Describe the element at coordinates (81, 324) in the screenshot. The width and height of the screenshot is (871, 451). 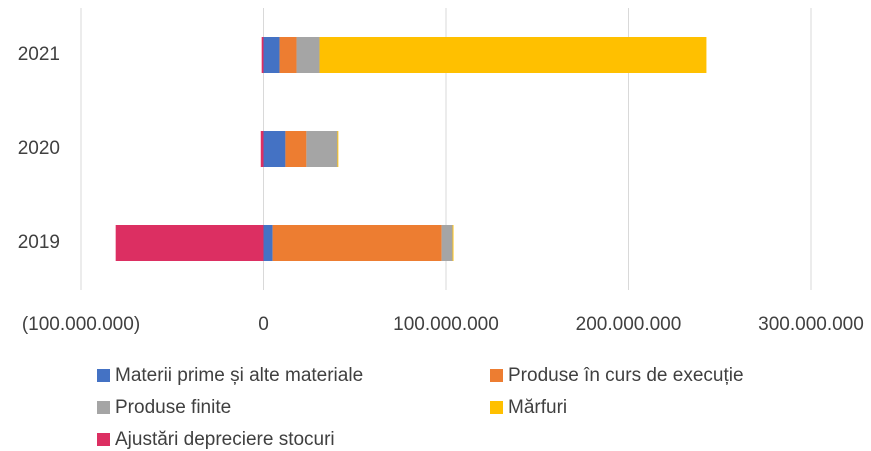
I see `x-tick-label: (100.000.000)` at that location.